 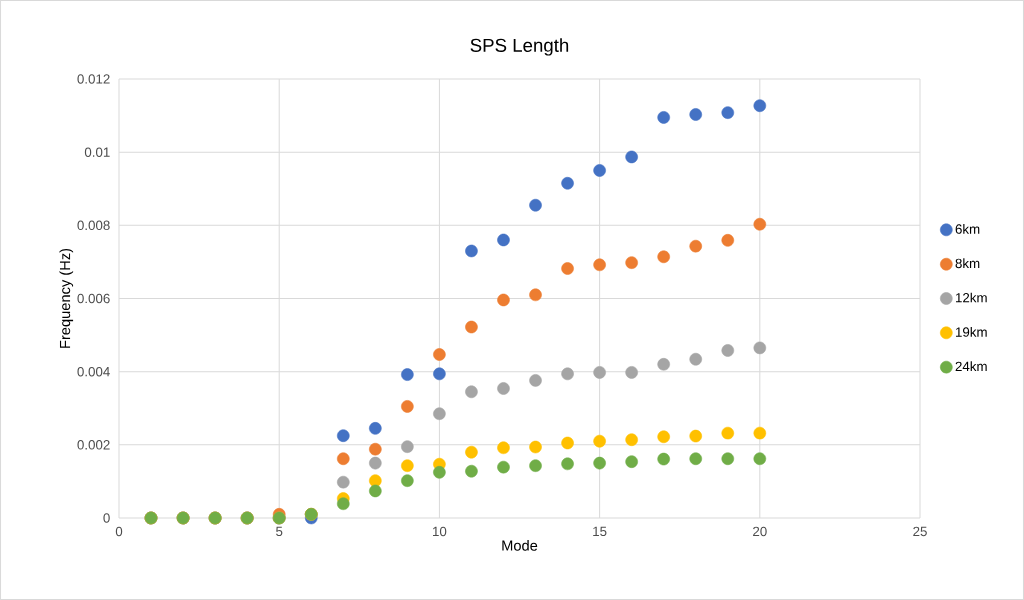 I want to click on x-tick-label: 5, so click(x=279, y=531).